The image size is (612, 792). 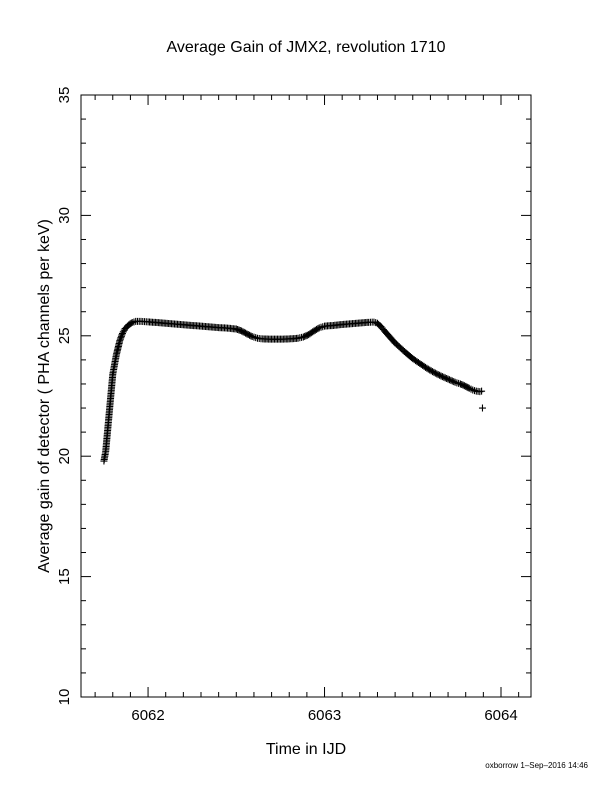 I want to click on y-tick-label: 20, so click(x=64, y=456).